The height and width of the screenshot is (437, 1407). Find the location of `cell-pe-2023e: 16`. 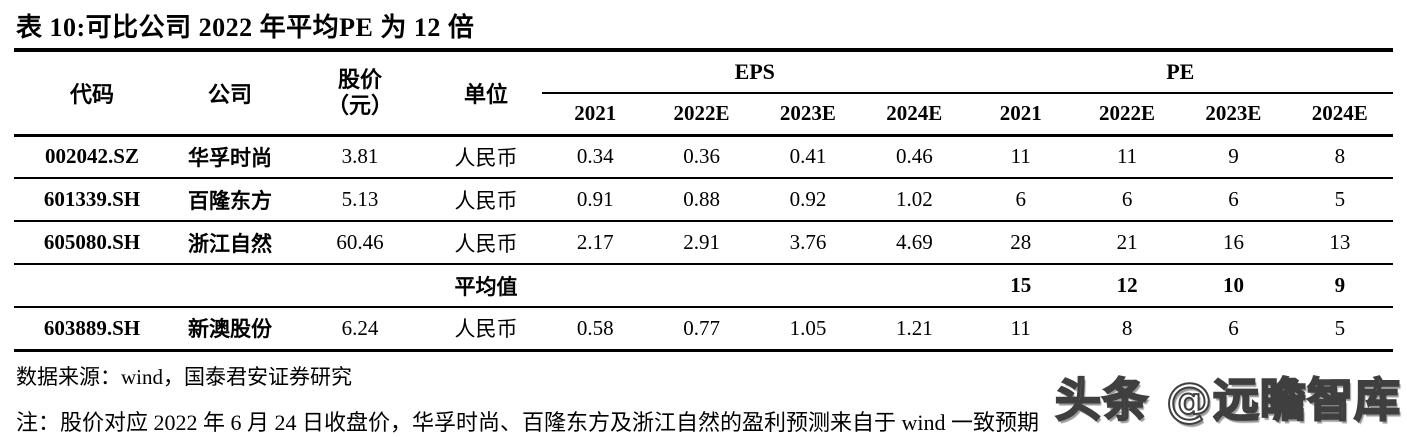

cell-pe-2023e: 16 is located at coordinates (1233, 243).